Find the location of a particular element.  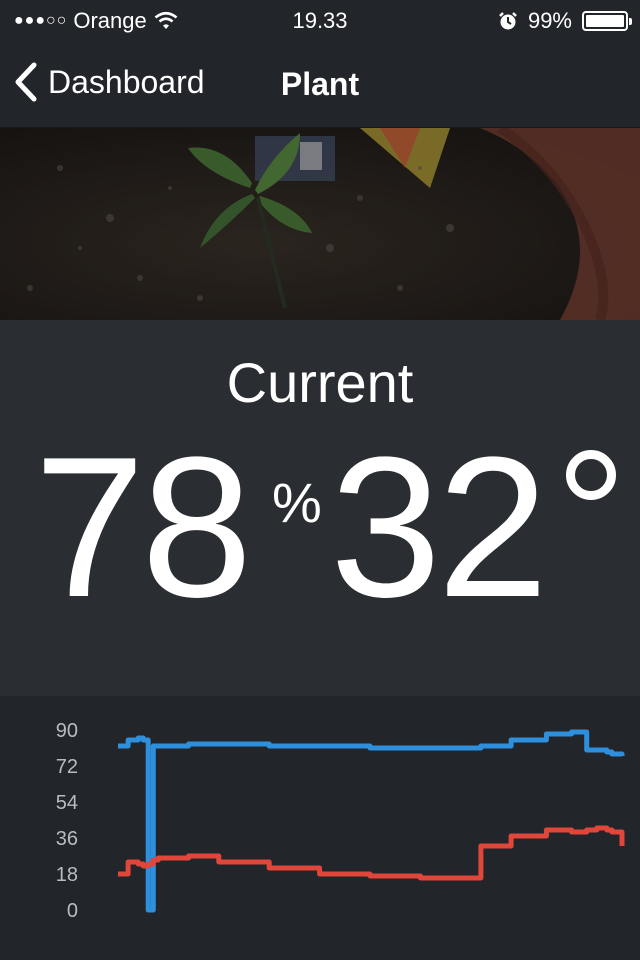

humidity-value: 78 is located at coordinates (143, 527).